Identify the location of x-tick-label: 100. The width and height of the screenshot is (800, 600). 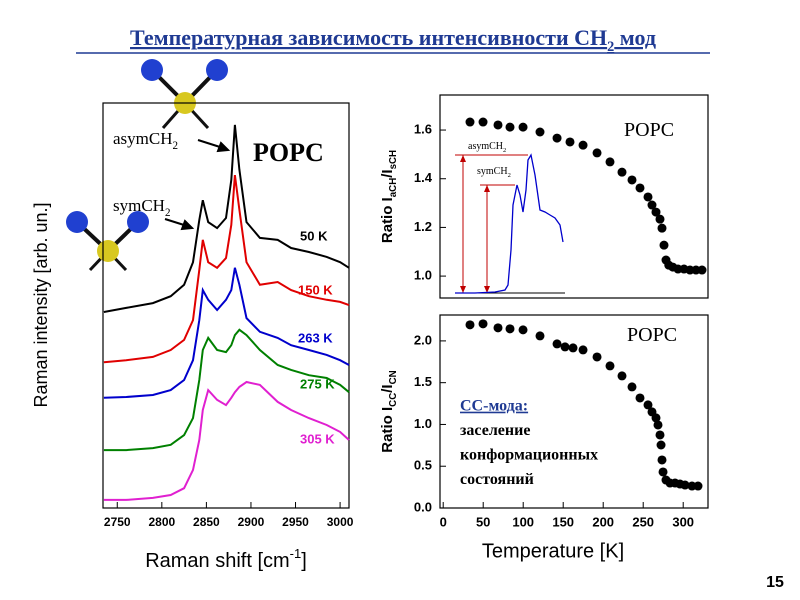
(523, 521).